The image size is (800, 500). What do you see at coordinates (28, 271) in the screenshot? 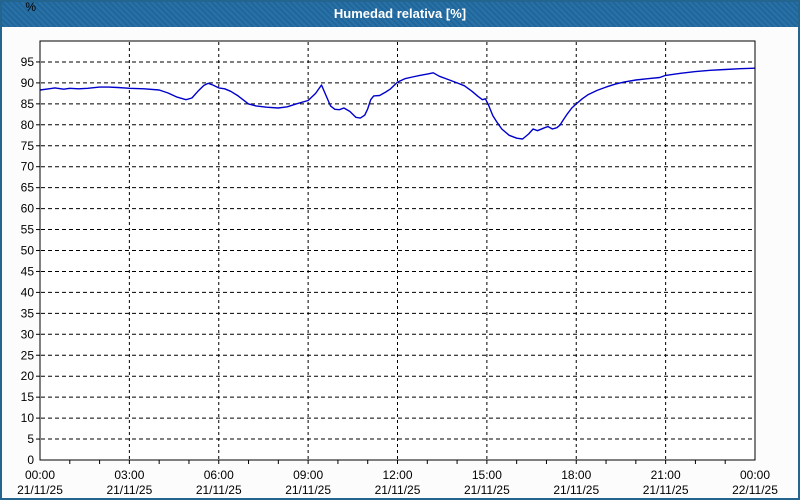
I see `svg-text: 45` at bounding box center [28, 271].